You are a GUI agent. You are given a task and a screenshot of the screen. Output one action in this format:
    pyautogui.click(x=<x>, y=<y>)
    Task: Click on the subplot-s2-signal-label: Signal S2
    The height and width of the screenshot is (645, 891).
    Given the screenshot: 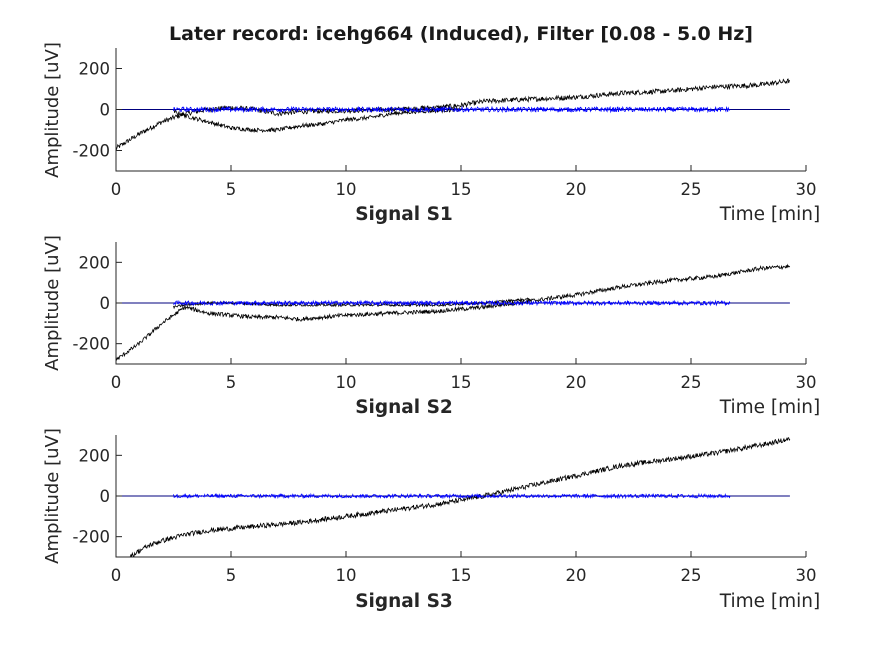 What is the action you would take?
    pyautogui.click(x=404, y=407)
    